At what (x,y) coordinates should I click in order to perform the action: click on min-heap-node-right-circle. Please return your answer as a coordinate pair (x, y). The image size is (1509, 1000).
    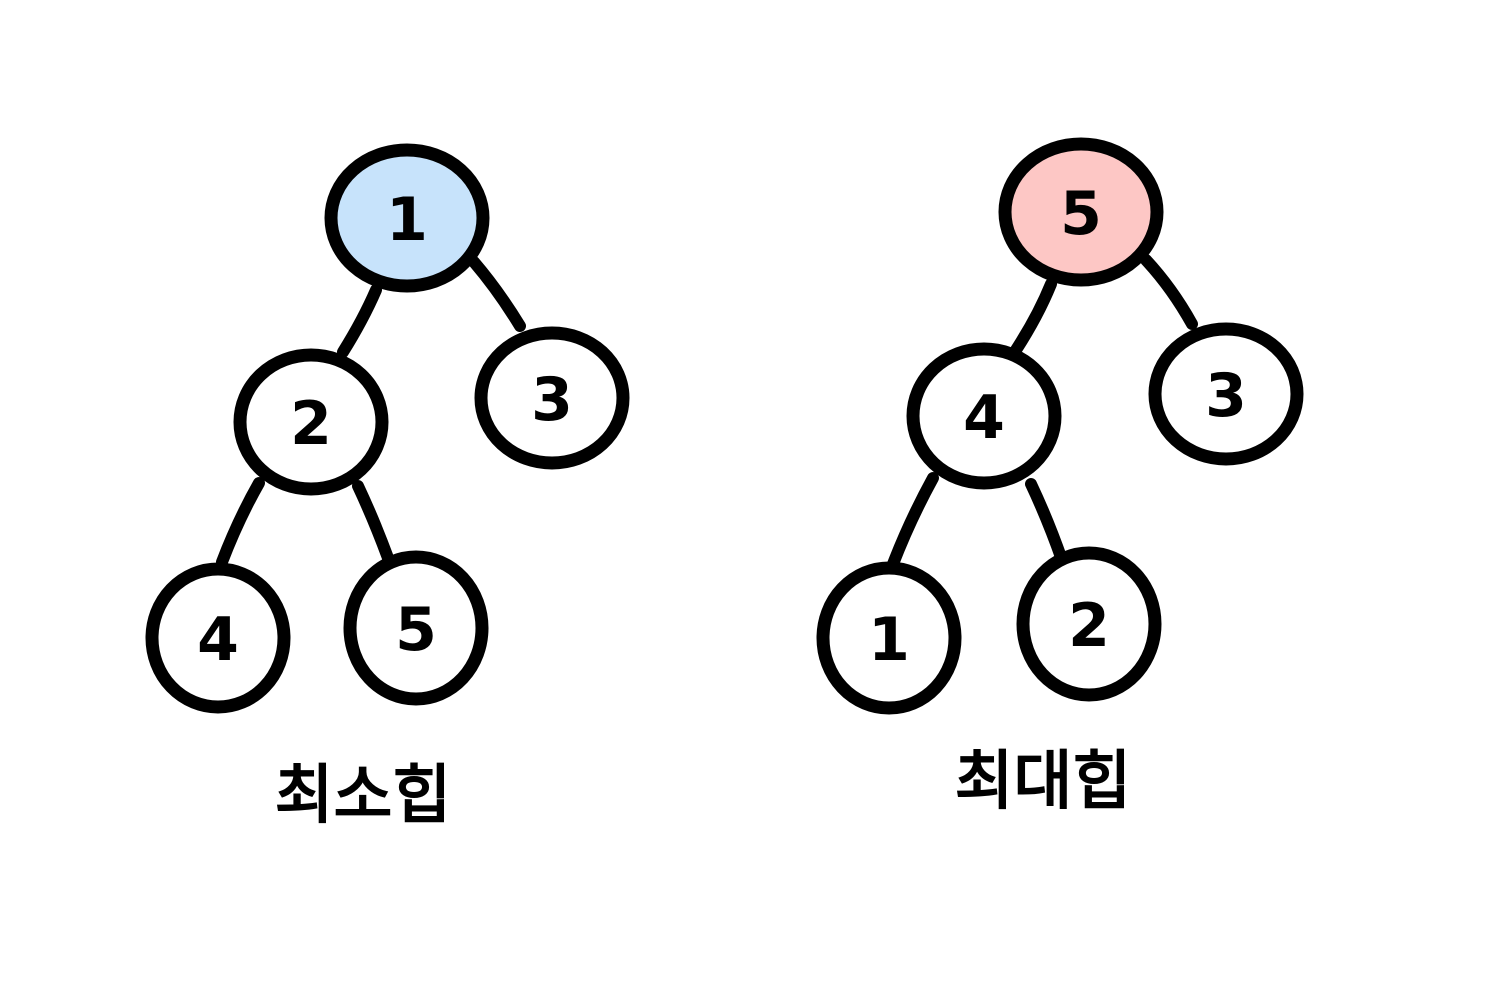
    Looking at the image, I should click on (552, 398).